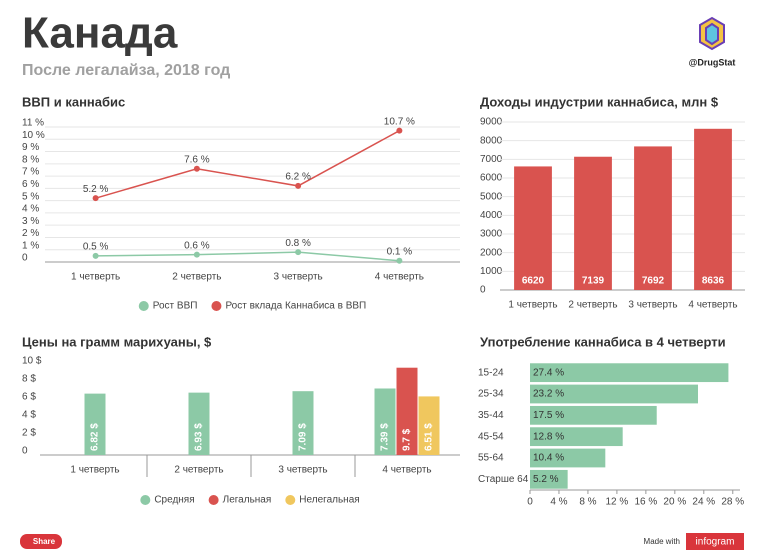 The height and width of the screenshot is (560, 760). I want to click on legend-label: Рост ВВП, so click(175, 306).